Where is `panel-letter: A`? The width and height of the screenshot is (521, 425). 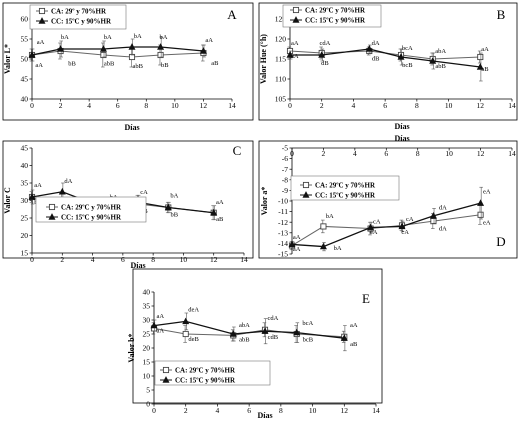 panel-letter: A is located at coordinates (232, 14).